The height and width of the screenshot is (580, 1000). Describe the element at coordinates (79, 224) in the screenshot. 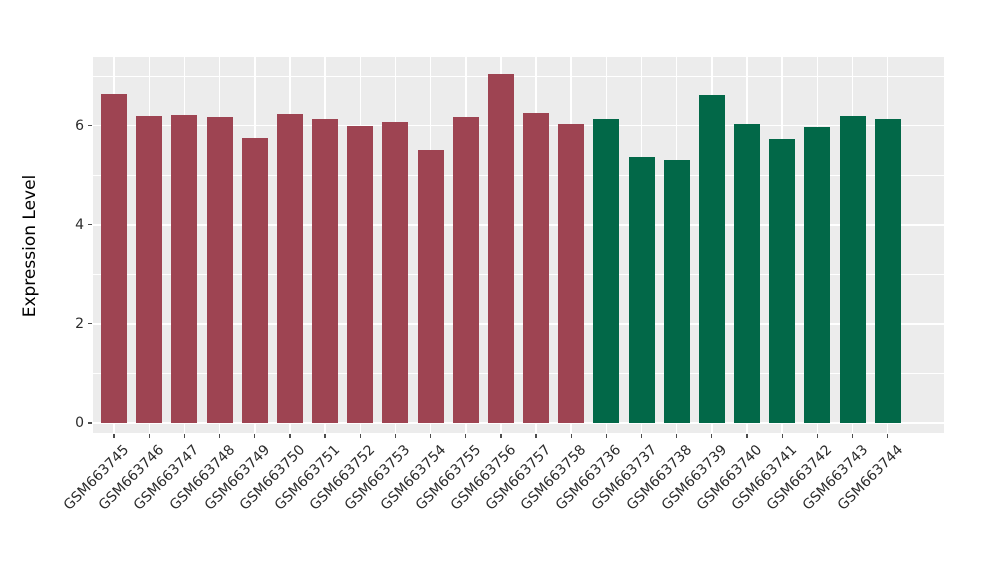

I see `y-tick-label-4: 4` at that location.